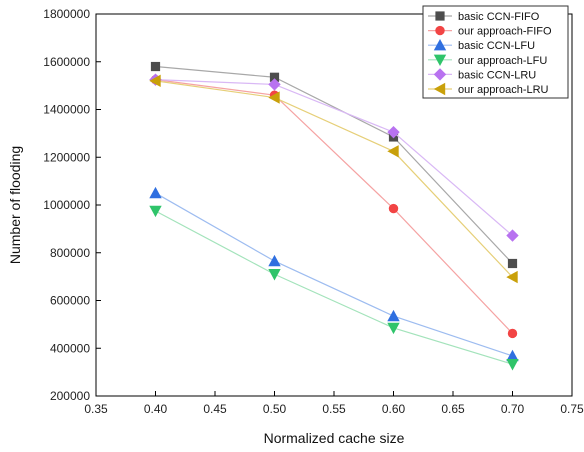 The width and height of the screenshot is (584, 452). Describe the element at coordinates (497, 75) in the screenshot. I see `legend-label: basic CCN-LRU` at that location.